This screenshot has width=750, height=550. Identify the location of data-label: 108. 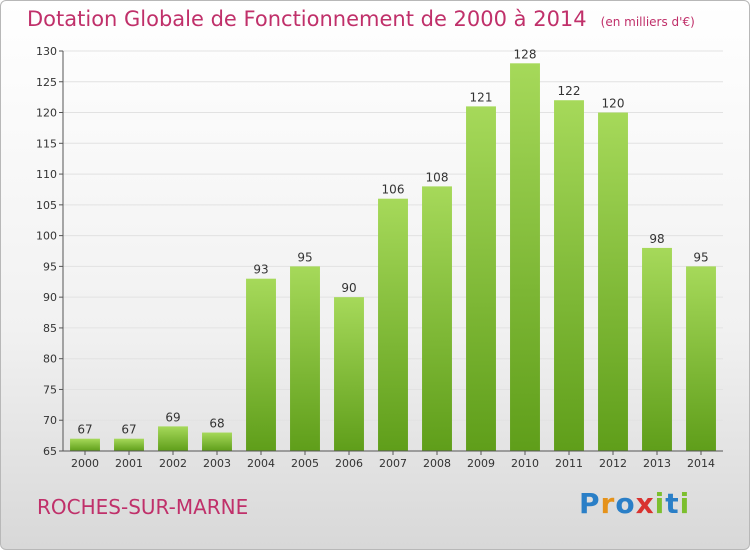
(437, 177).